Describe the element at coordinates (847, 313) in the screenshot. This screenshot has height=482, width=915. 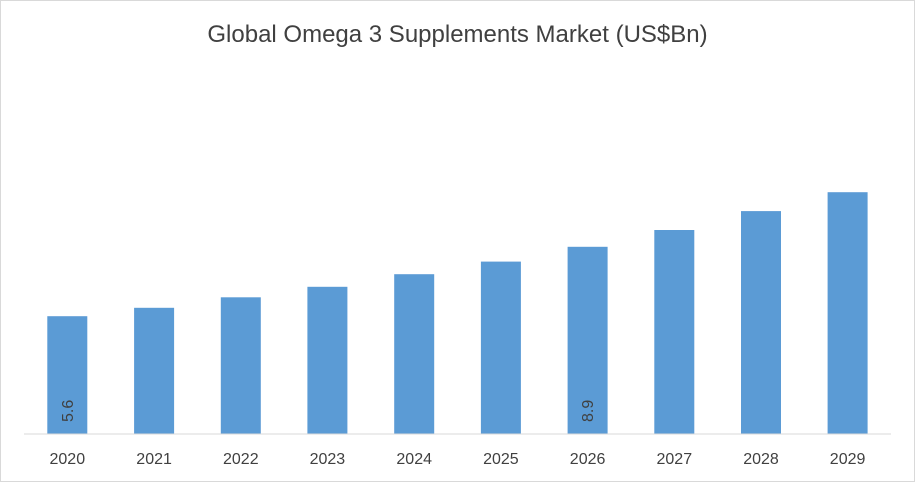
I see `bar-2029` at that location.